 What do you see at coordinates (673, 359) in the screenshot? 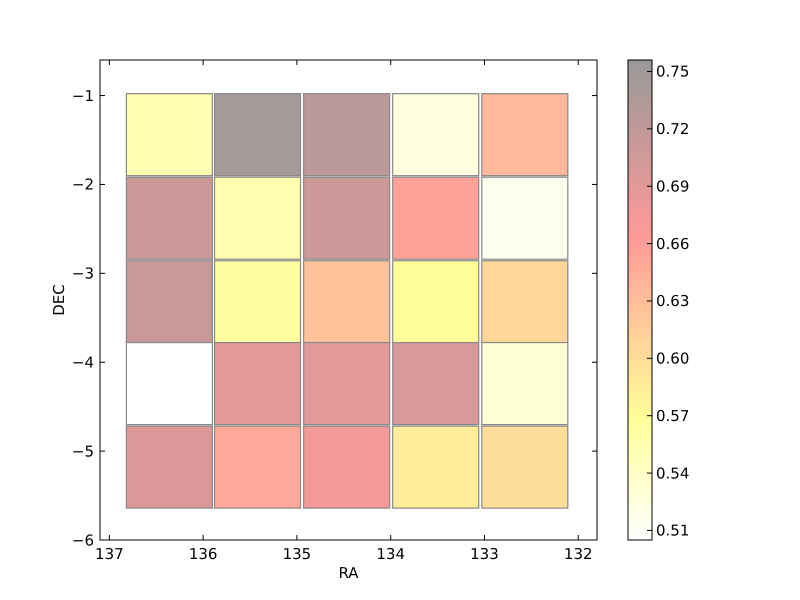
I see `color-bar-label: 0.60` at bounding box center [673, 359].